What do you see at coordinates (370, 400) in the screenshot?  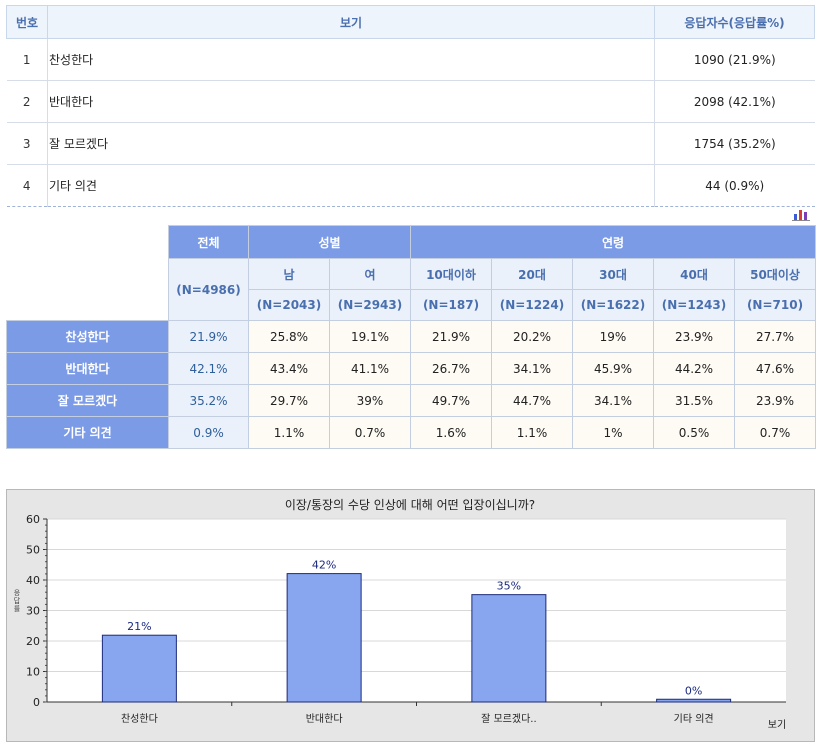 I see `row-cell: 39%` at bounding box center [370, 400].